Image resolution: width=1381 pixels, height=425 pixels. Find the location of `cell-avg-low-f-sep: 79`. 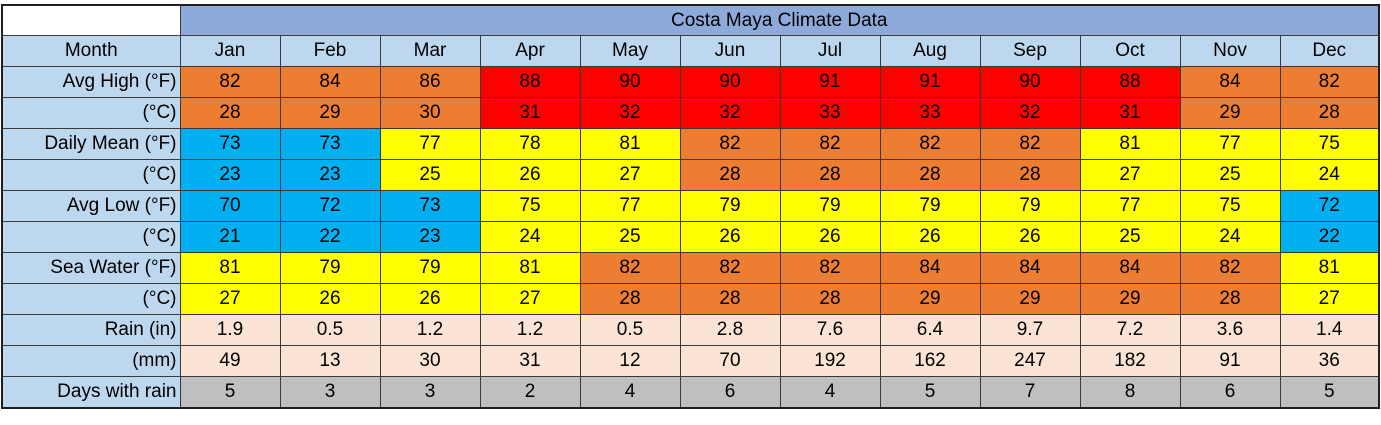

cell-avg-low-f-sep: 79 is located at coordinates (1030, 206).